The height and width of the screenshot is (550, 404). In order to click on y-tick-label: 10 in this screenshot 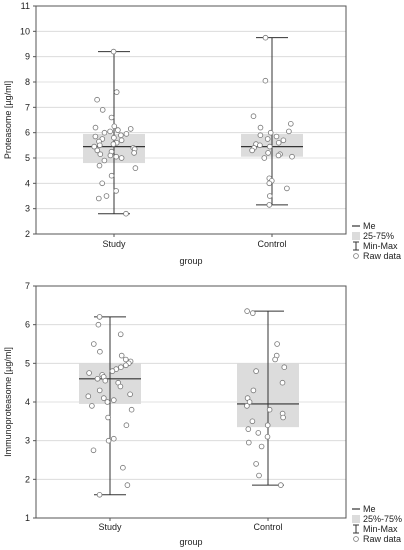, I will do `click(25, 31)`.